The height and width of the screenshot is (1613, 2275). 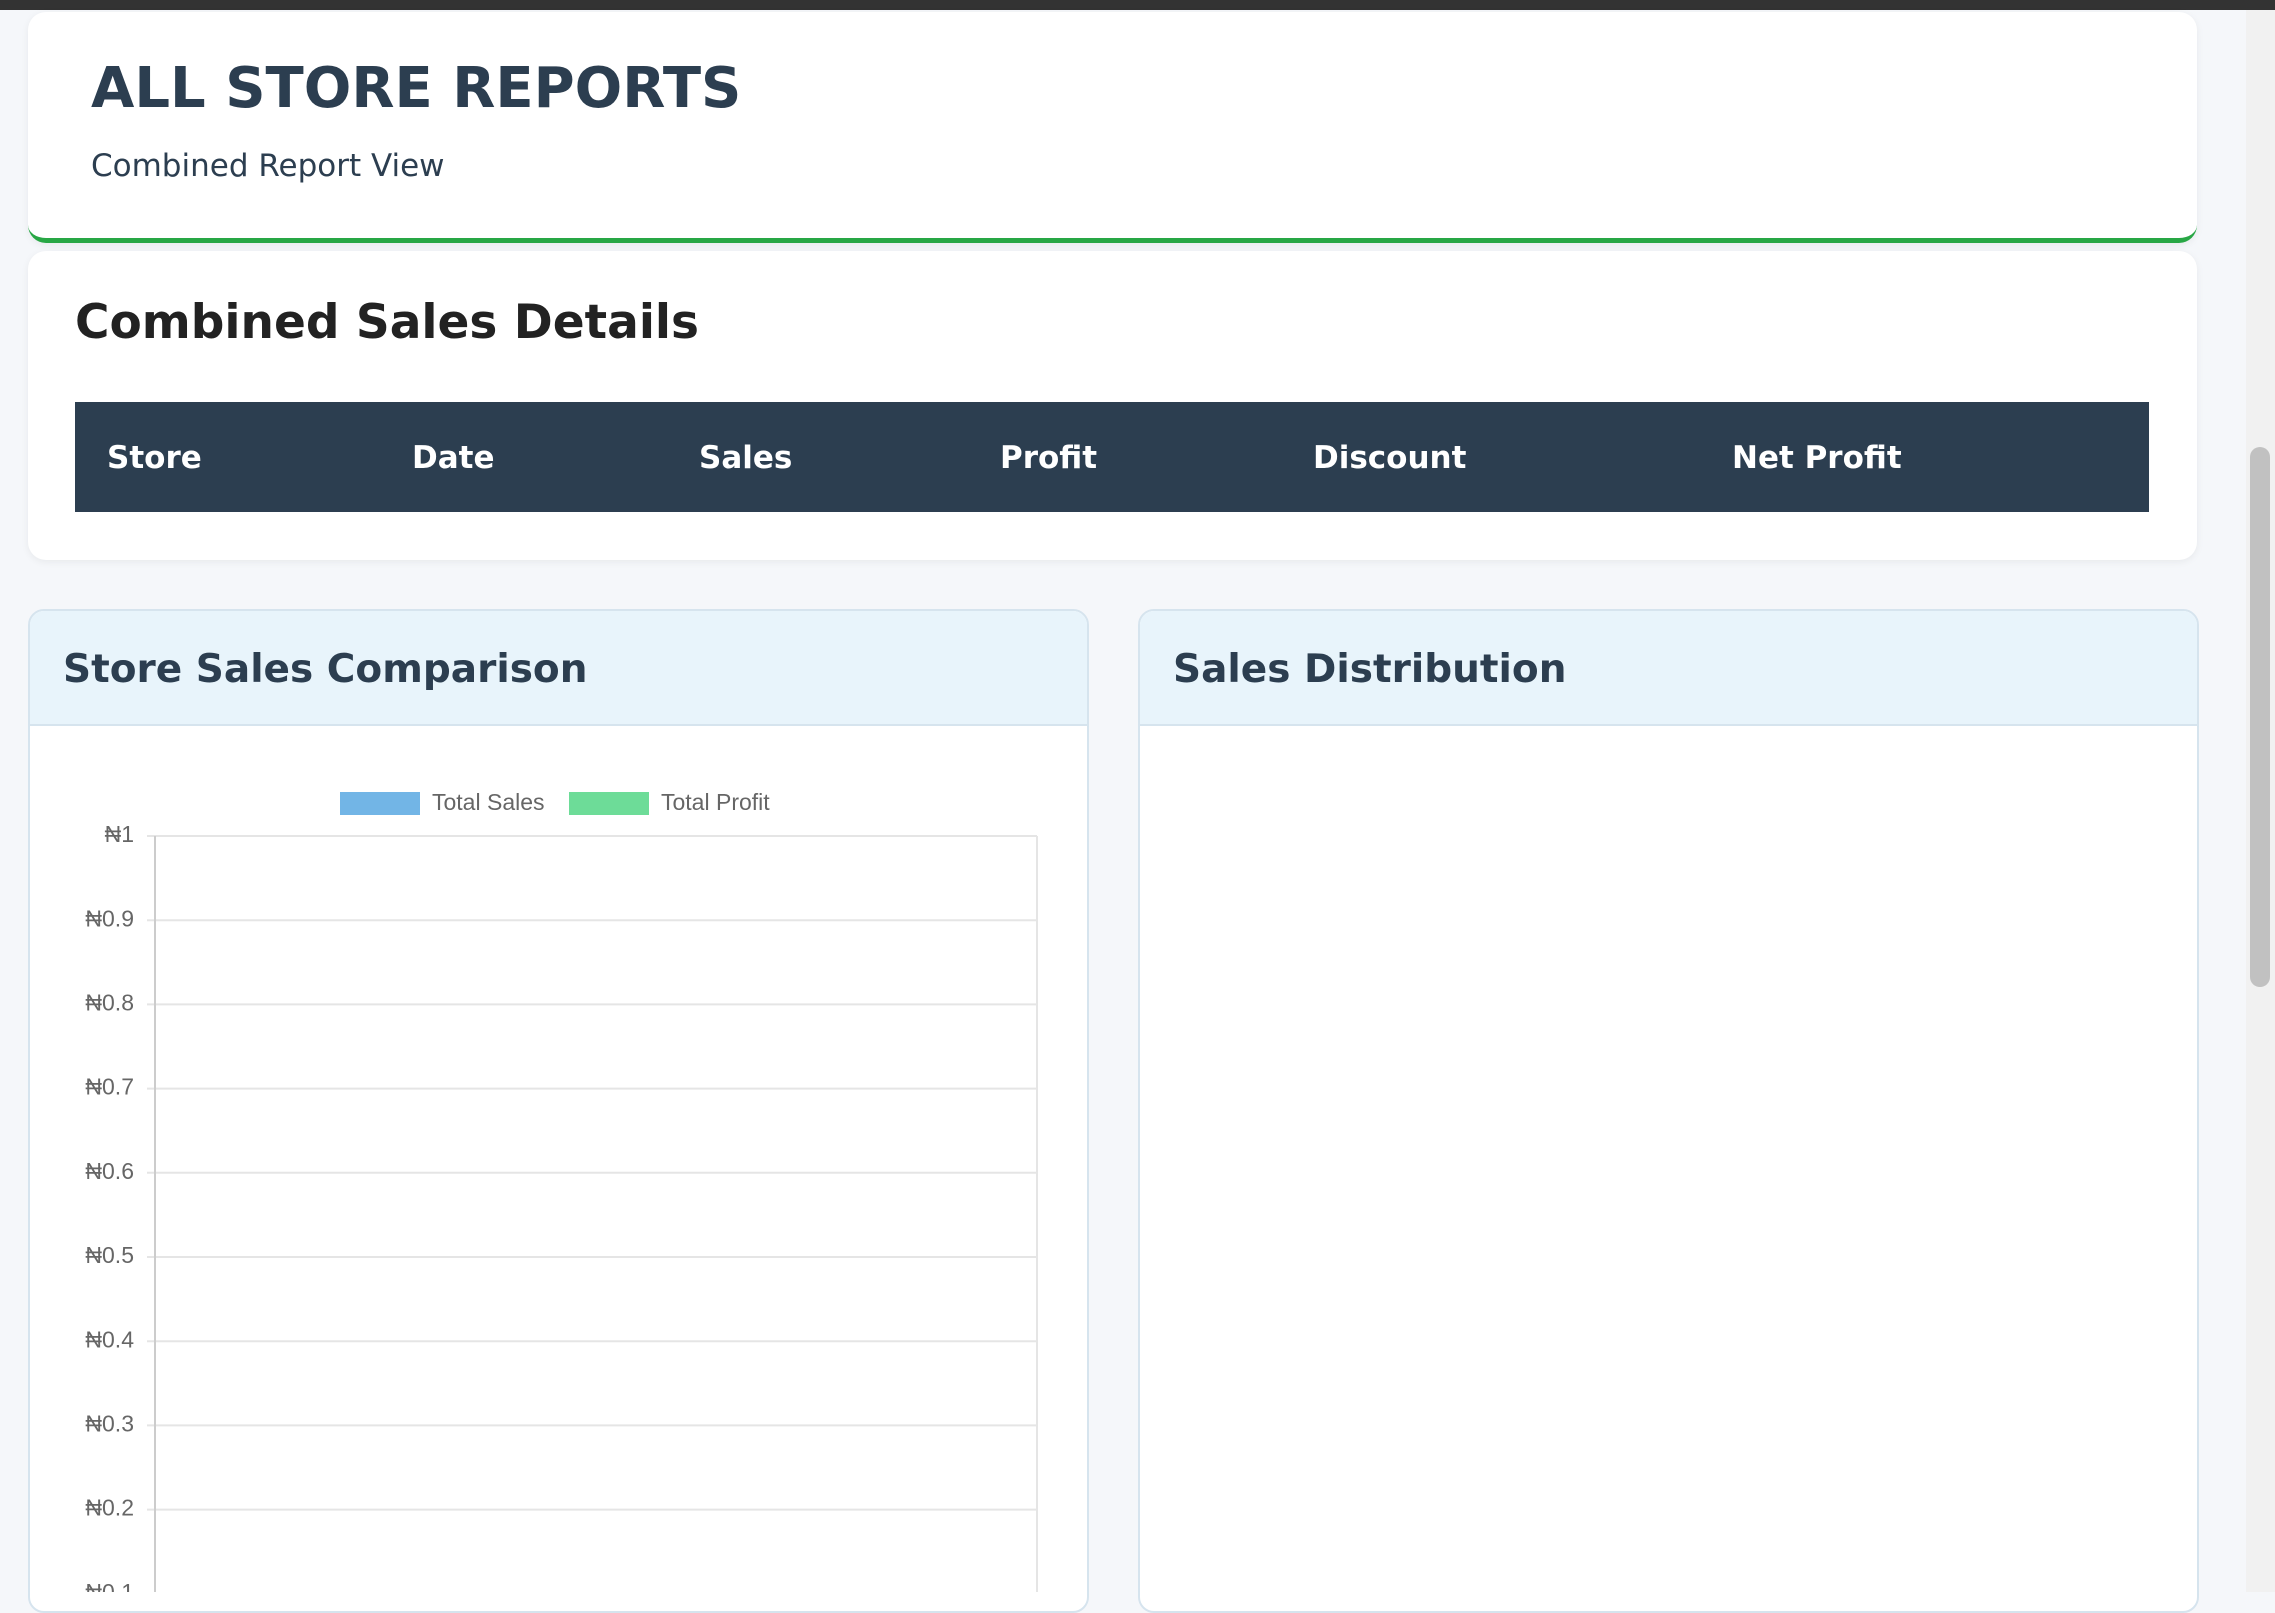 What do you see at coordinates (109, 1171) in the screenshot?
I see `y-tick-label: ₦0.6` at bounding box center [109, 1171].